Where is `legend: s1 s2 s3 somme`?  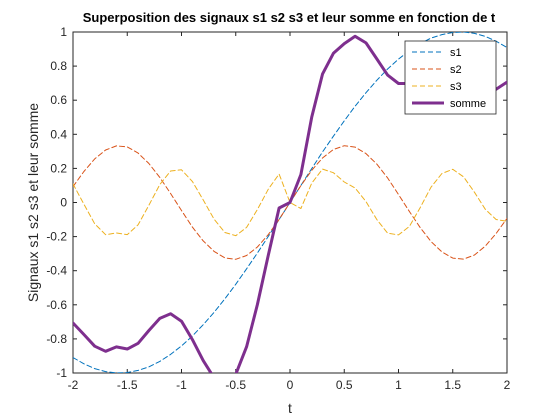
legend: s1 s2 s3 somme is located at coordinates (450, 77).